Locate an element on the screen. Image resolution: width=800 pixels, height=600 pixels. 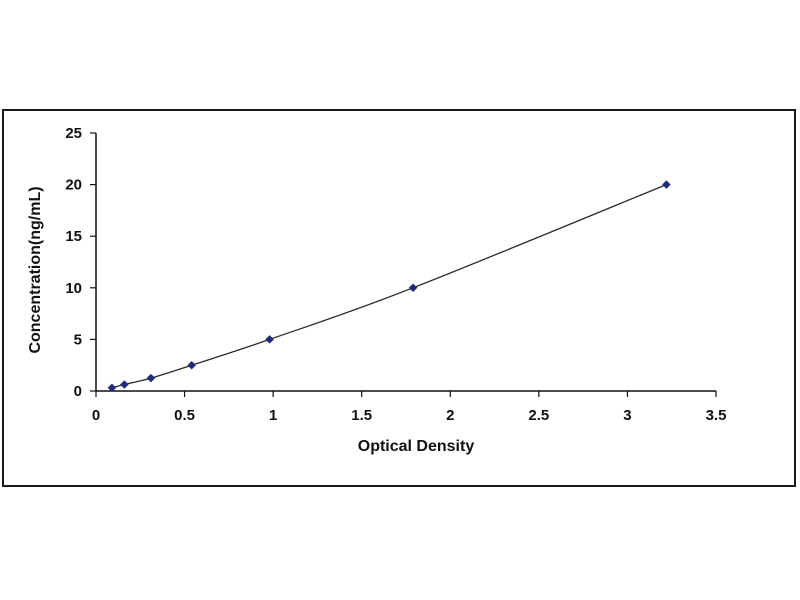
y-tick-label: 15 is located at coordinates (73, 236).